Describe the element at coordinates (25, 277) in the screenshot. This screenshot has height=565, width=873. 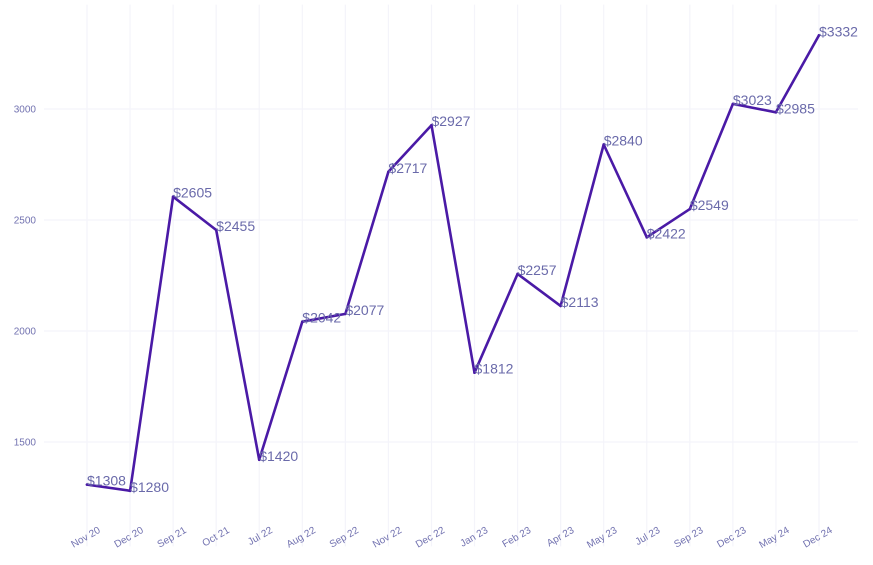
I see `y-axis-ticks: 1500 2000 2500 3000` at that location.